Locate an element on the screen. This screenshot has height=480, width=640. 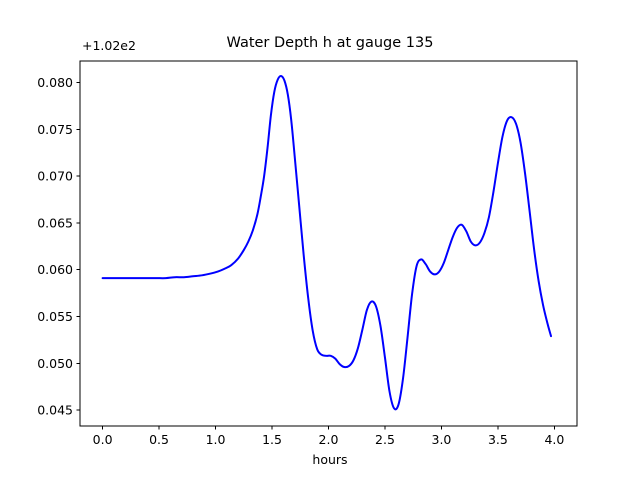
y-tick-label: 0.055 is located at coordinates (55, 316).